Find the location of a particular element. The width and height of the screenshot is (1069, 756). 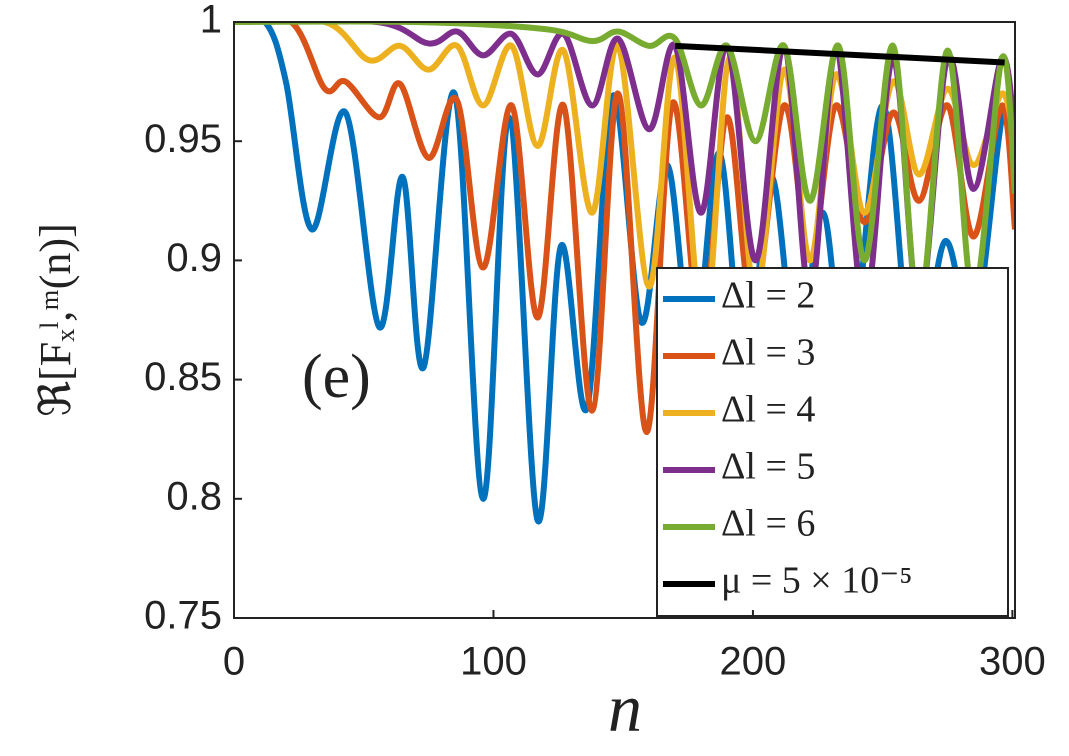

legend-label: Δl = 5 is located at coordinates (768, 467).